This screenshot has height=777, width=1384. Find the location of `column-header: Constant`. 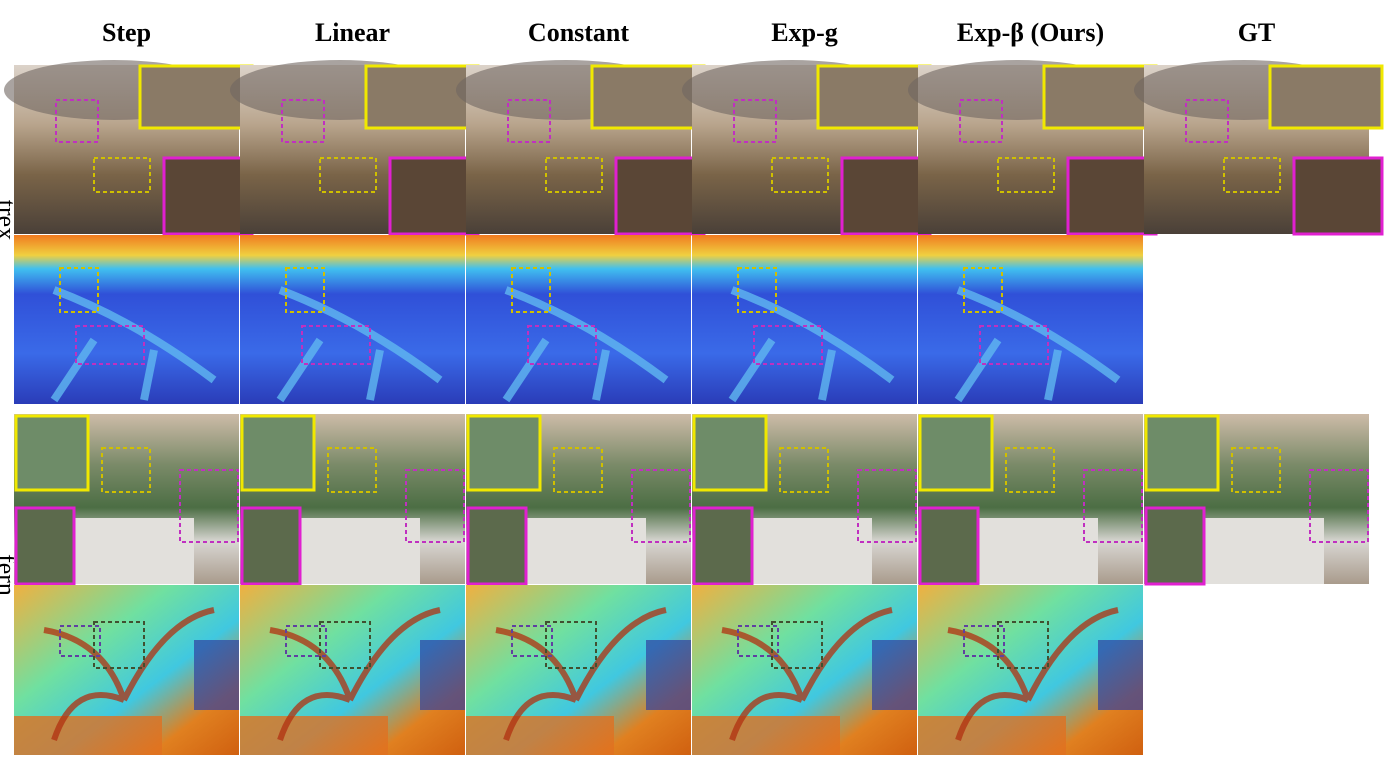

column-header: Constant is located at coordinates (578, 32).